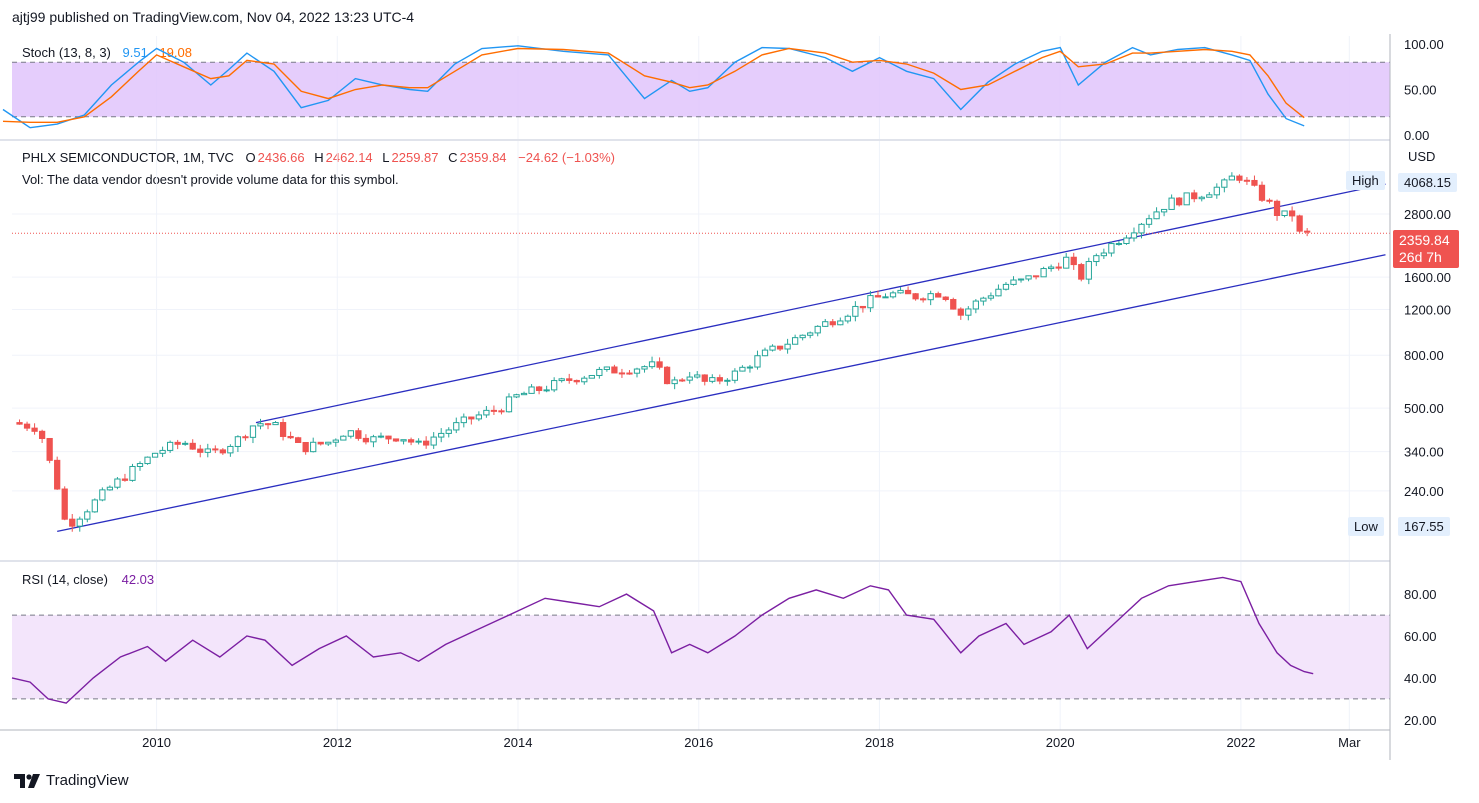 This screenshot has width=1479, height=803. I want to click on rsi-legend: RSI (14, close) 42.03, so click(89, 579).